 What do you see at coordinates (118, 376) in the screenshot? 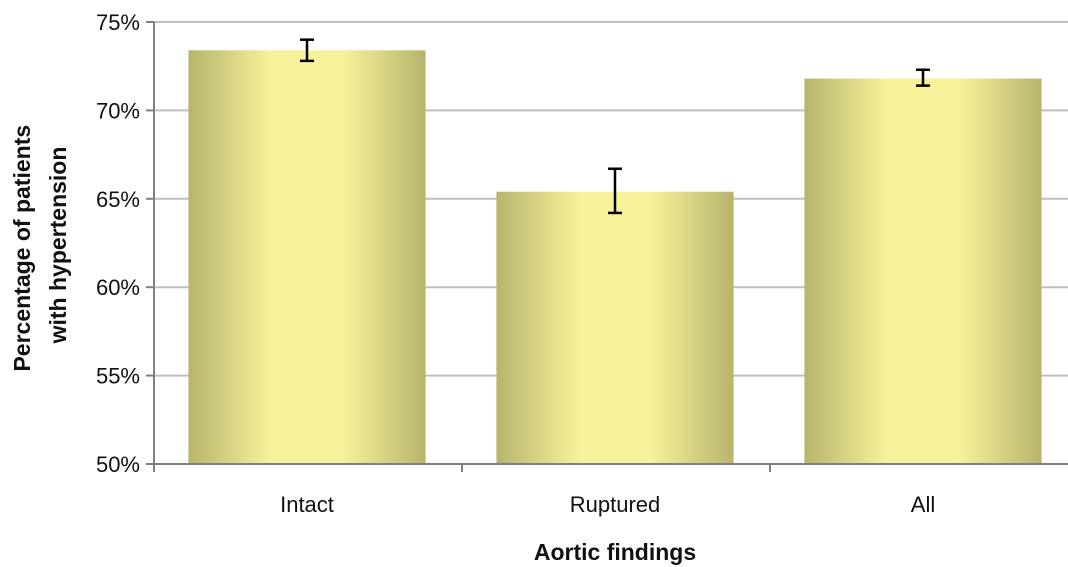
I see `y-tick-label: 55%` at bounding box center [118, 376].